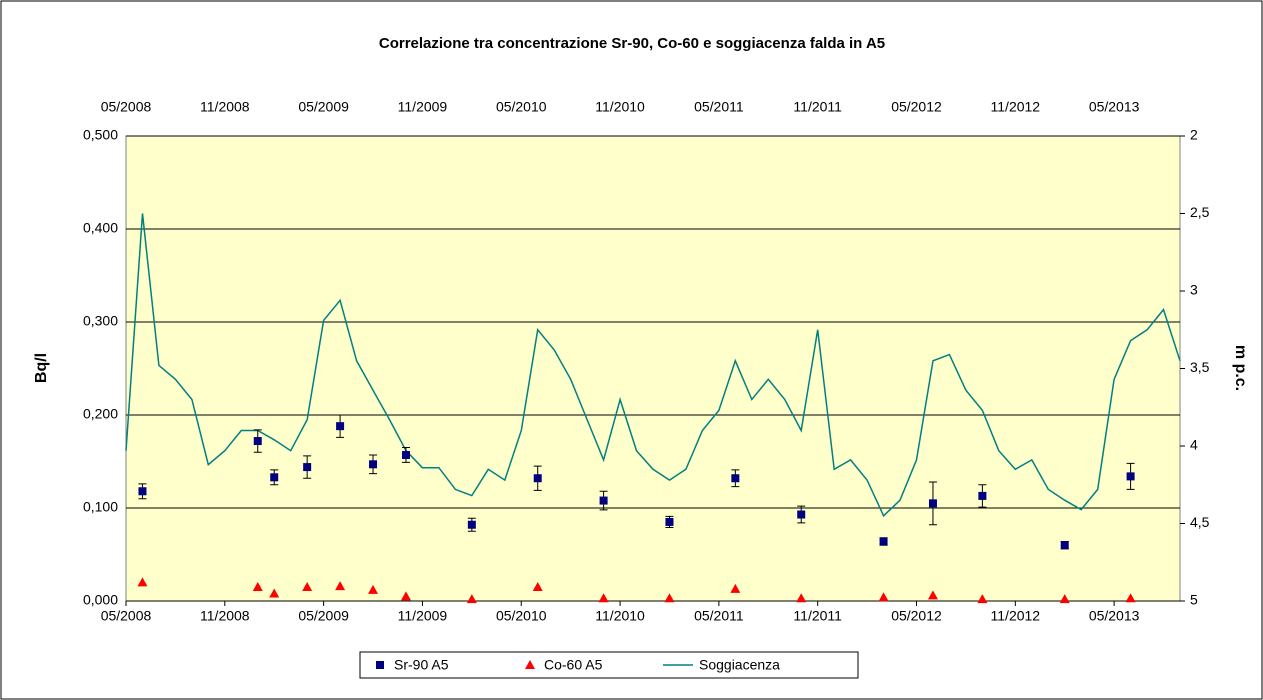 This screenshot has height=700, width=1263. What do you see at coordinates (609, 665) in the screenshot?
I see `legend-box` at bounding box center [609, 665].